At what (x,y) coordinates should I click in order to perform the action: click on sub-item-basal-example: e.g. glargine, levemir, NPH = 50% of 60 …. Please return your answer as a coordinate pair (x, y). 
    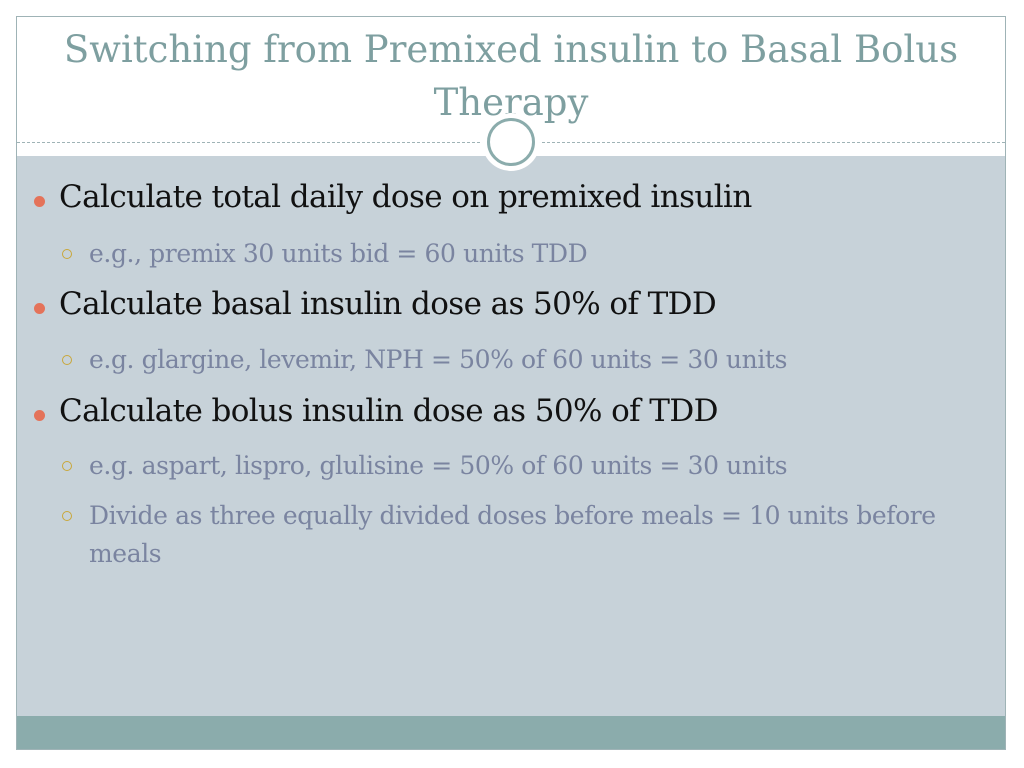
    Looking at the image, I should click on (438, 359).